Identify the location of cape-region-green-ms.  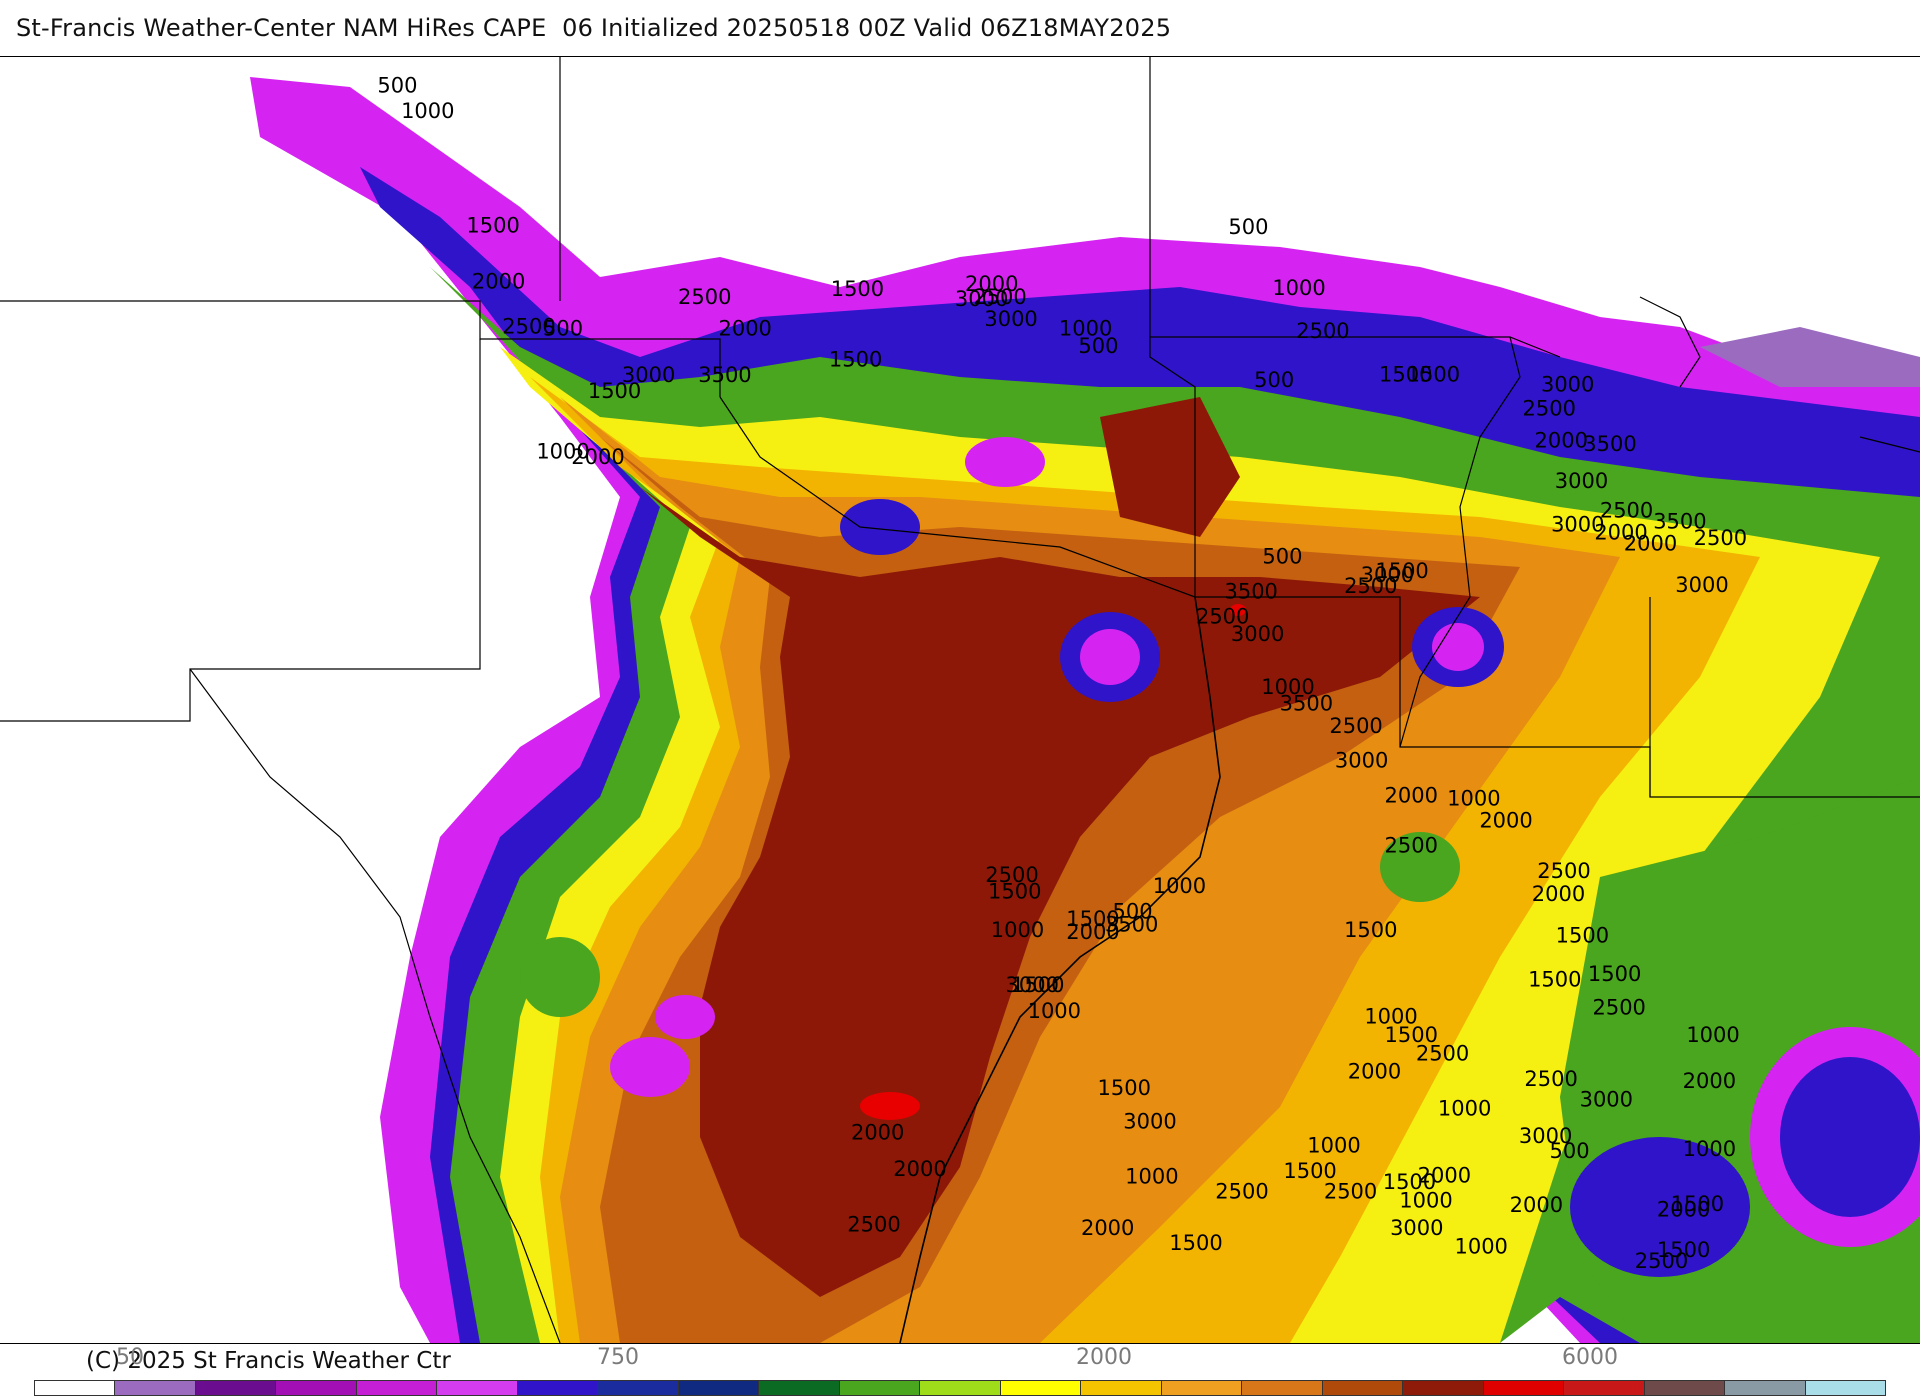
(1420, 867).